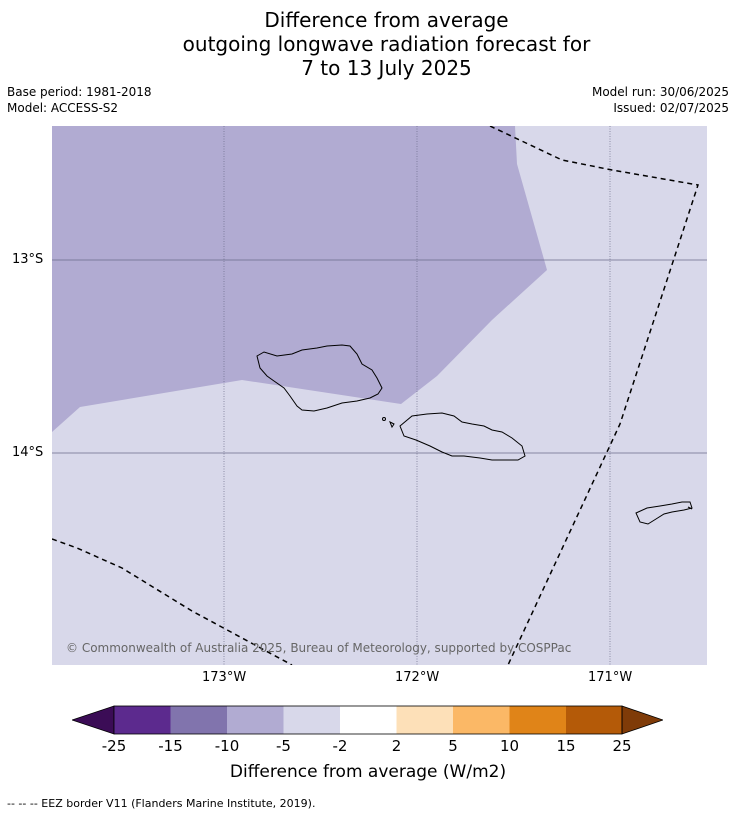 This screenshot has width=736, height=816. Describe the element at coordinates (690, 508) in the screenshot. I see `islet-aunuu` at that location.